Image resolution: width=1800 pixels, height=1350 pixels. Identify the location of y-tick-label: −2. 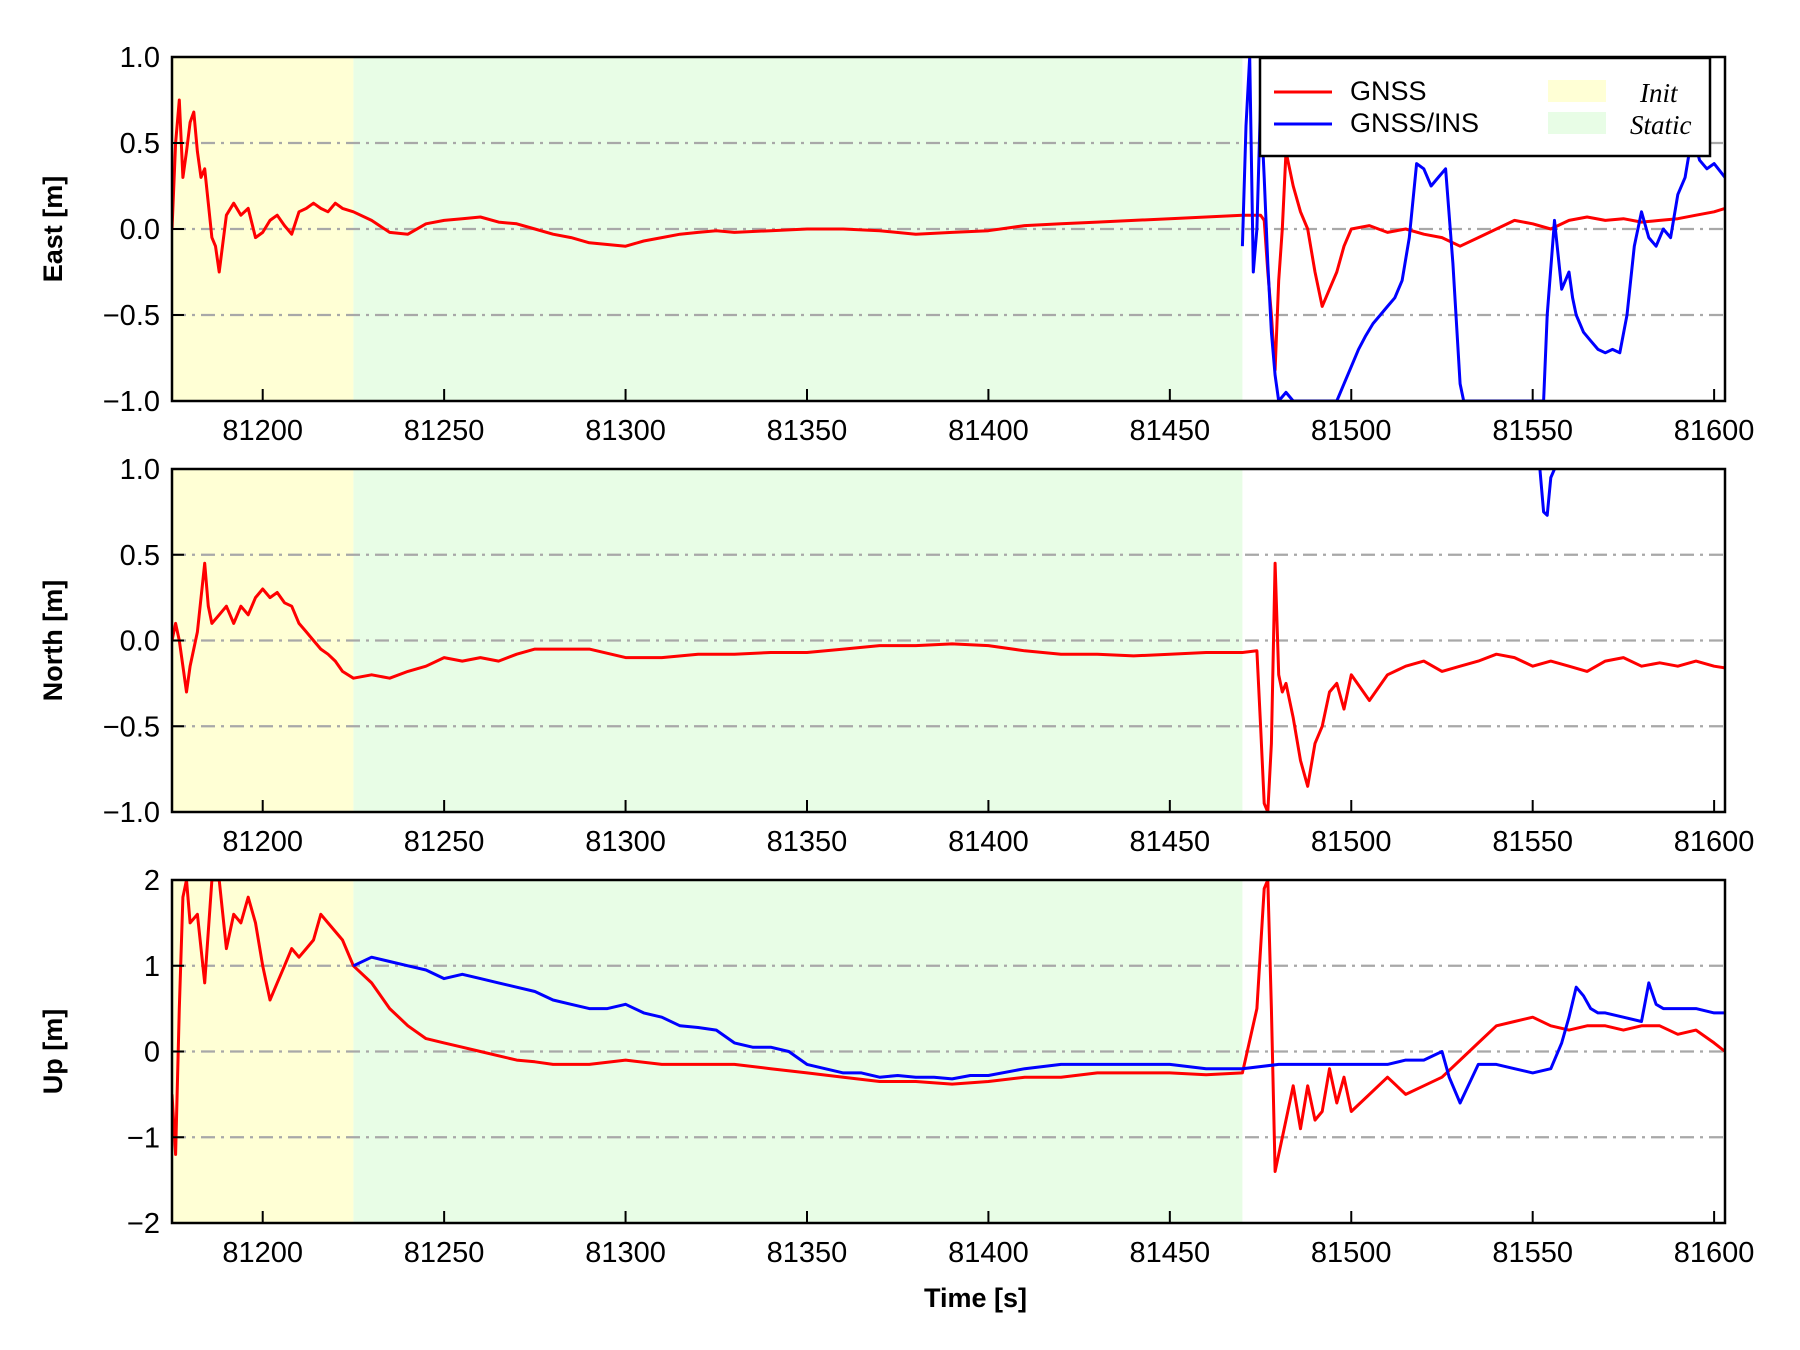
(143, 1224).